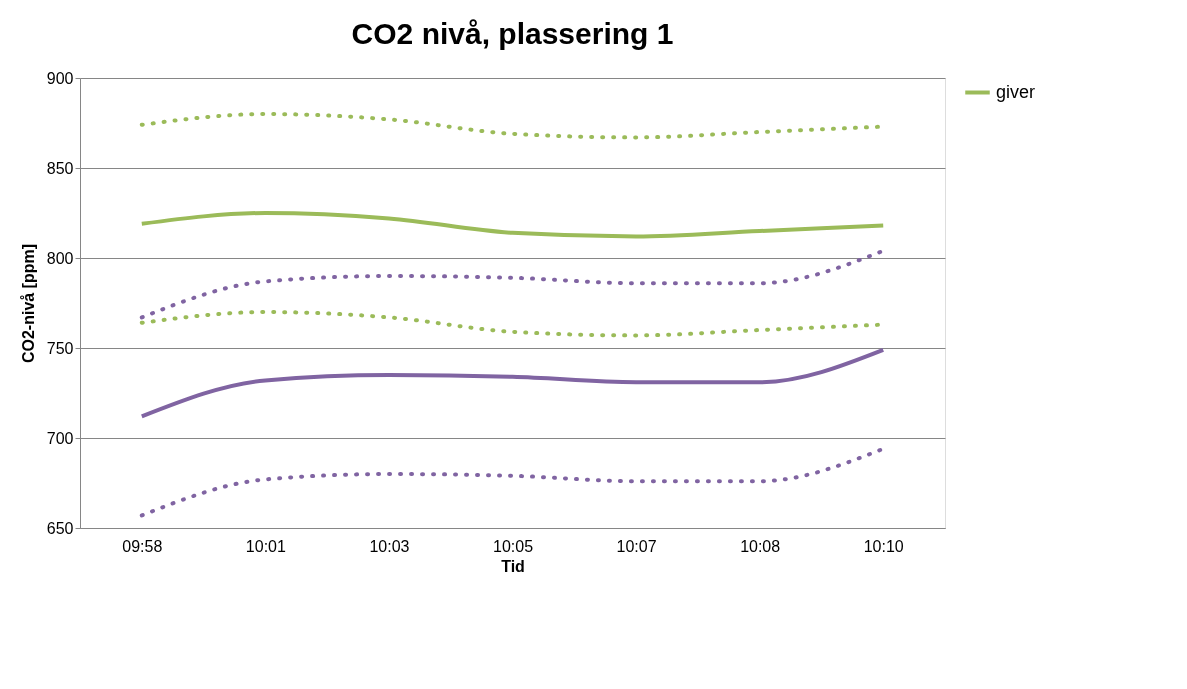  I want to click on legend-label: giver, so click(1016, 91).